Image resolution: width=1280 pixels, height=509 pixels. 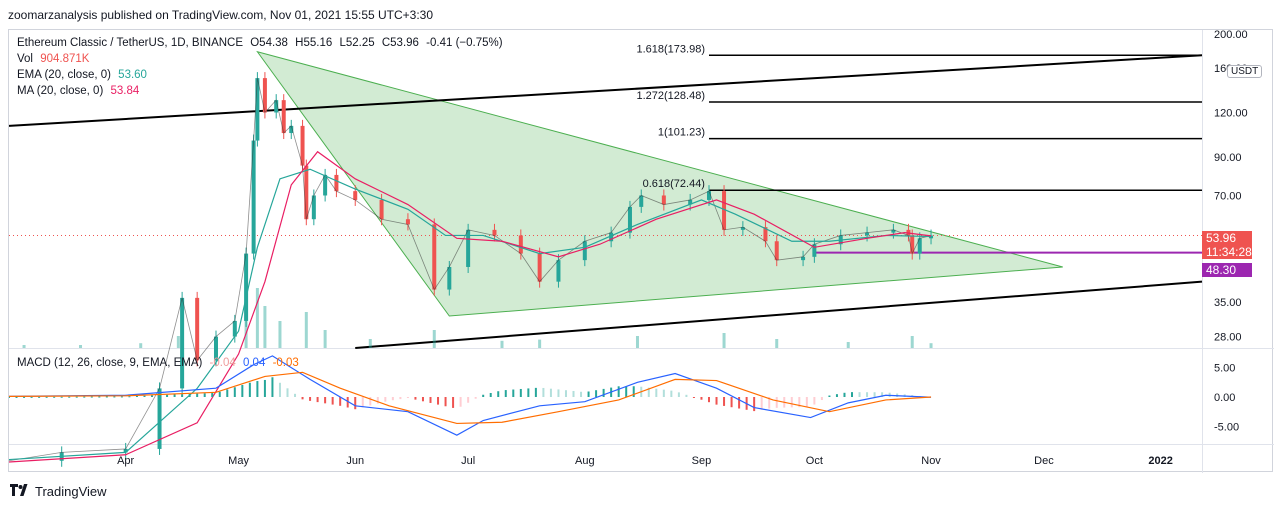 What do you see at coordinates (1226, 427) in the screenshot?
I see `macd-tick-label: -5.00` at bounding box center [1226, 427].